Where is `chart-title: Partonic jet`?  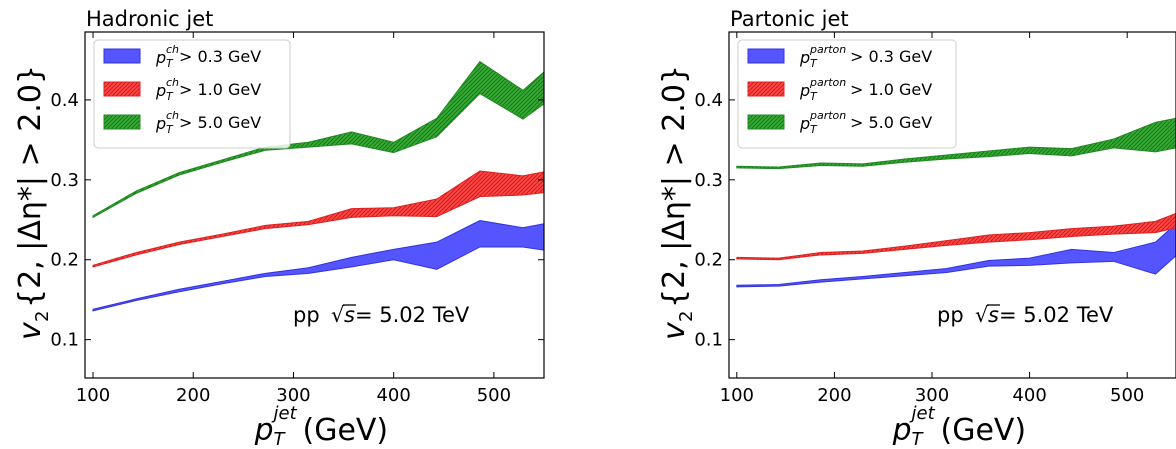 chart-title: Partonic jet is located at coordinates (789, 19).